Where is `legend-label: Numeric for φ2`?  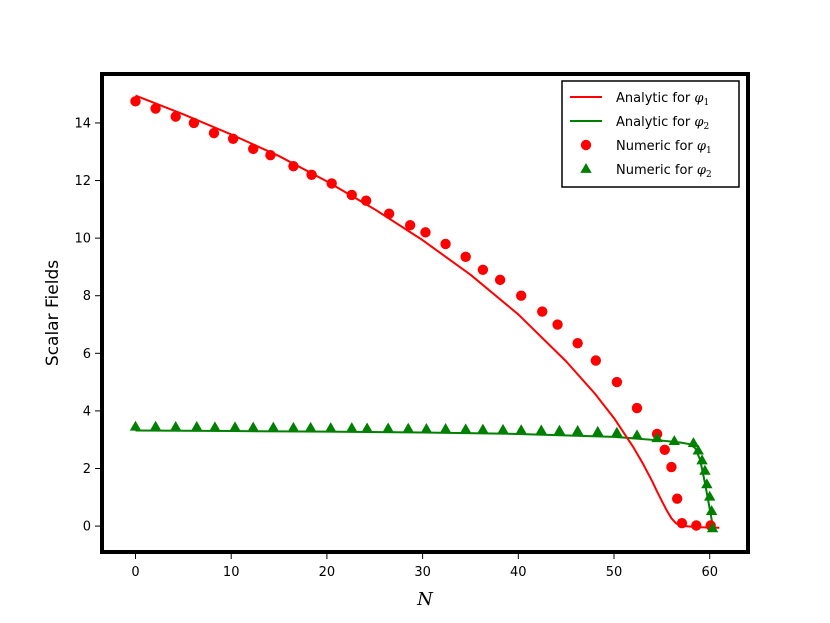
legend-label: Numeric for φ2 is located at coordinates (664, 171).